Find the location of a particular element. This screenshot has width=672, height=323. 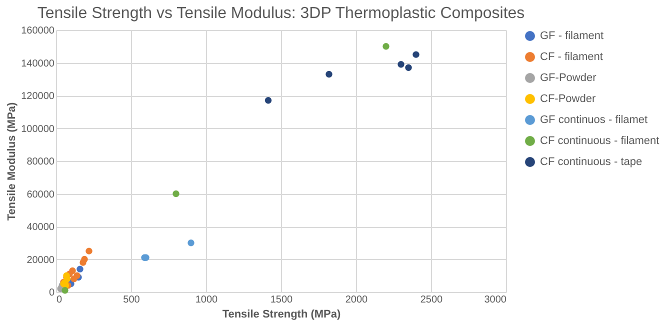

y-tick-label: 20000 is located at coordinates (40, 260).